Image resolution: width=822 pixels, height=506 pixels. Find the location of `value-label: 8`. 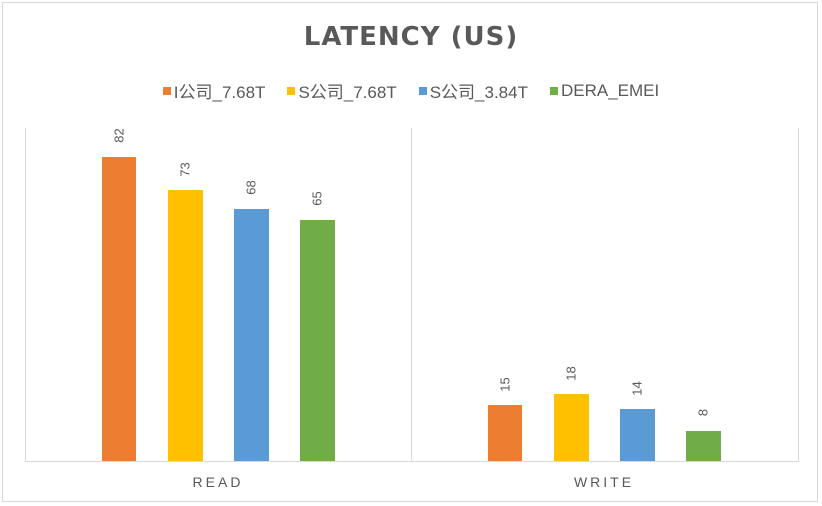

value-label: 8 is located at coordinates (703, 412).